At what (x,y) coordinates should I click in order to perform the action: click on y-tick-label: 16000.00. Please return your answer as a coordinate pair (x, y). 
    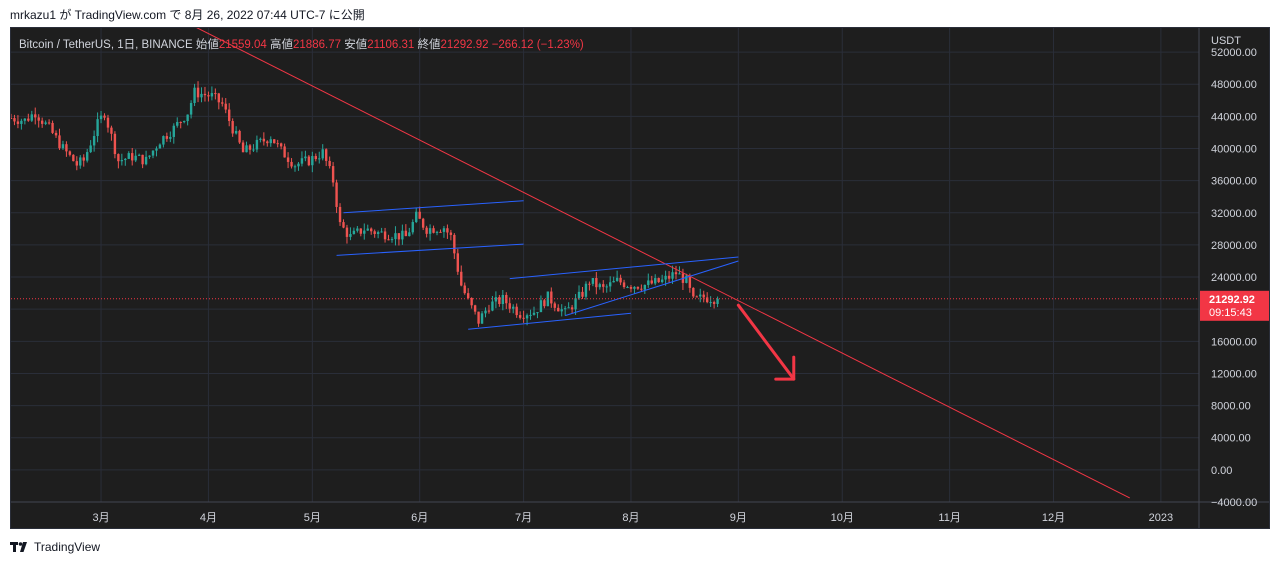
    Looking at the image, I should click on (1234, 342).